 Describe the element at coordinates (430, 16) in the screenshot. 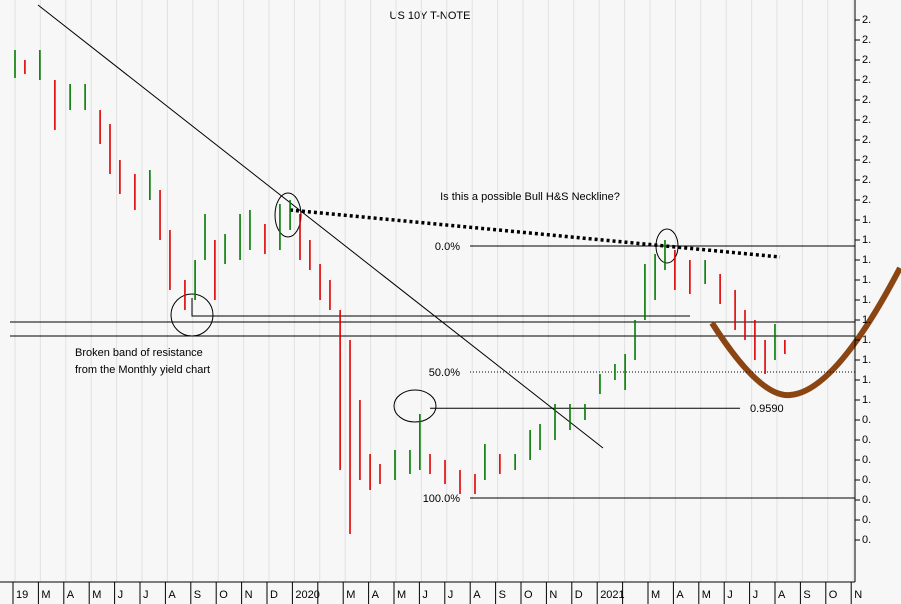

I see `chart-title: US 10Y T-NOTE` at that location.